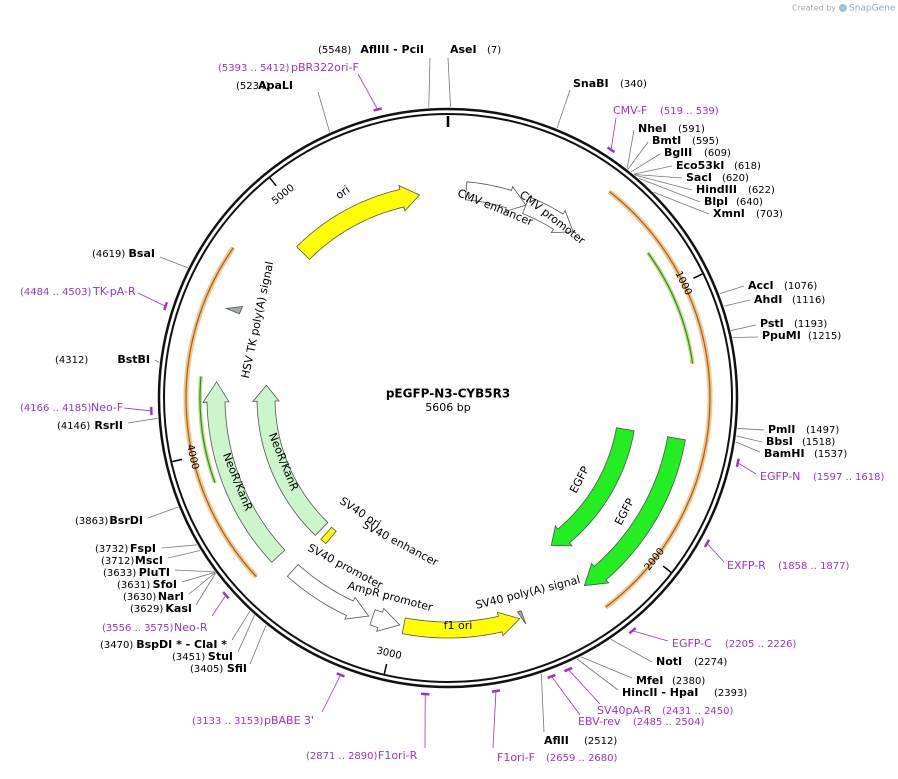 The image size is (898, 779). I want to click on primer-name: EBV-rev, so click(599, 721).